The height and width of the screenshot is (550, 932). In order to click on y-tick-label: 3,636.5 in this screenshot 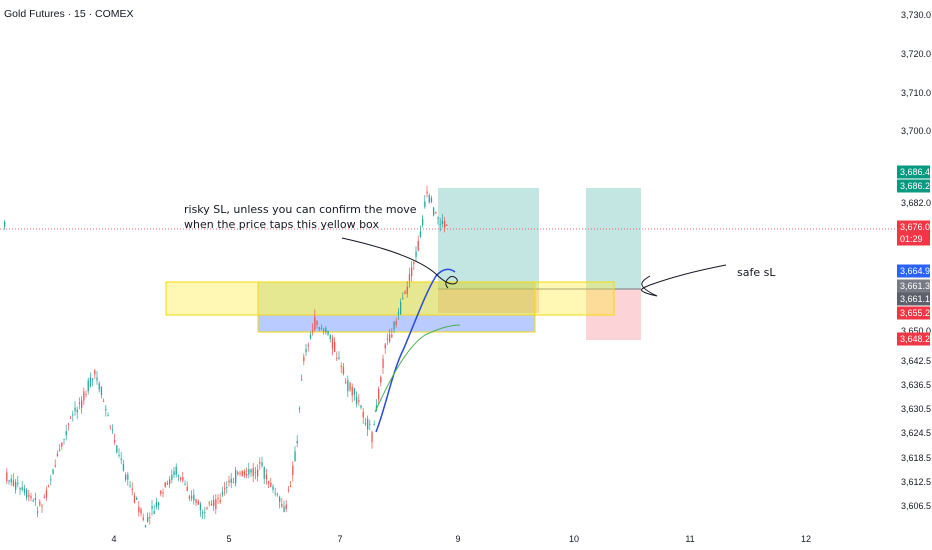, I will do `click(916, 385)`.